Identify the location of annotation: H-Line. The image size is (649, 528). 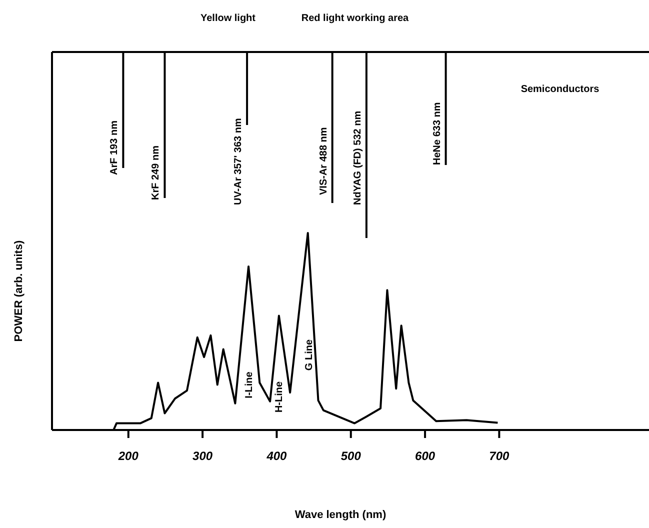
(279, 397).